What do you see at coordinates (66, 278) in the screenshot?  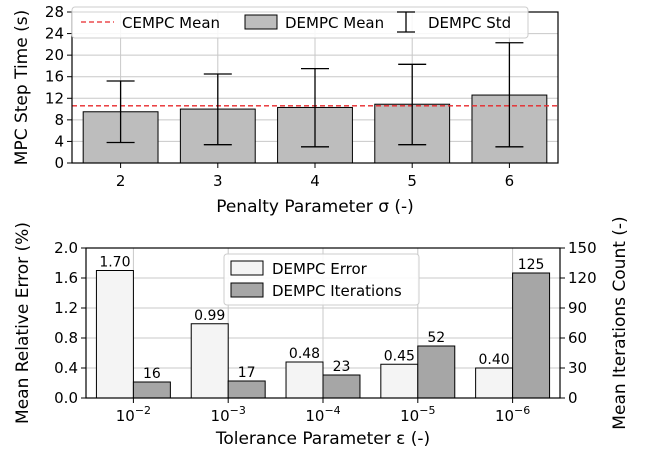 I see `bottom-y-tick-label: 1.6` at bounding box center [66, 278].